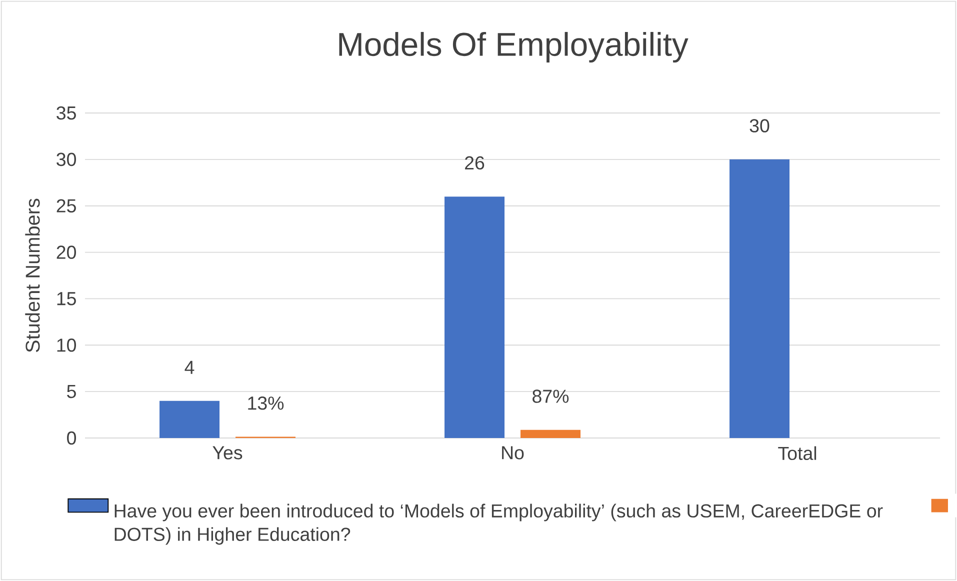 This screenshot has height=581, width=957. I want to click on y-tick-label: 20, so click(66, 252).